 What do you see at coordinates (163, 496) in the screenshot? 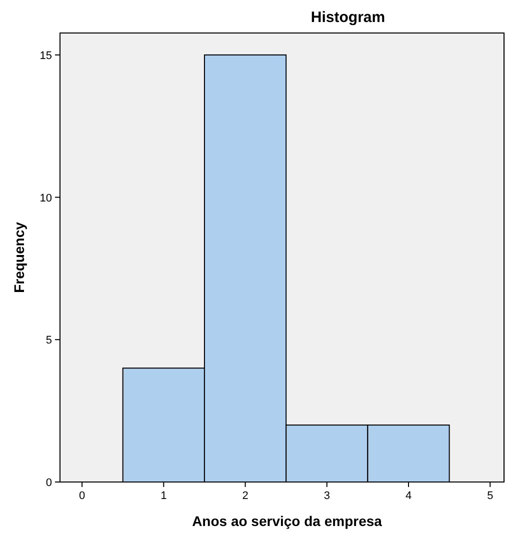
I see `x-tick-label: 1` at bounding box center [163, 496].